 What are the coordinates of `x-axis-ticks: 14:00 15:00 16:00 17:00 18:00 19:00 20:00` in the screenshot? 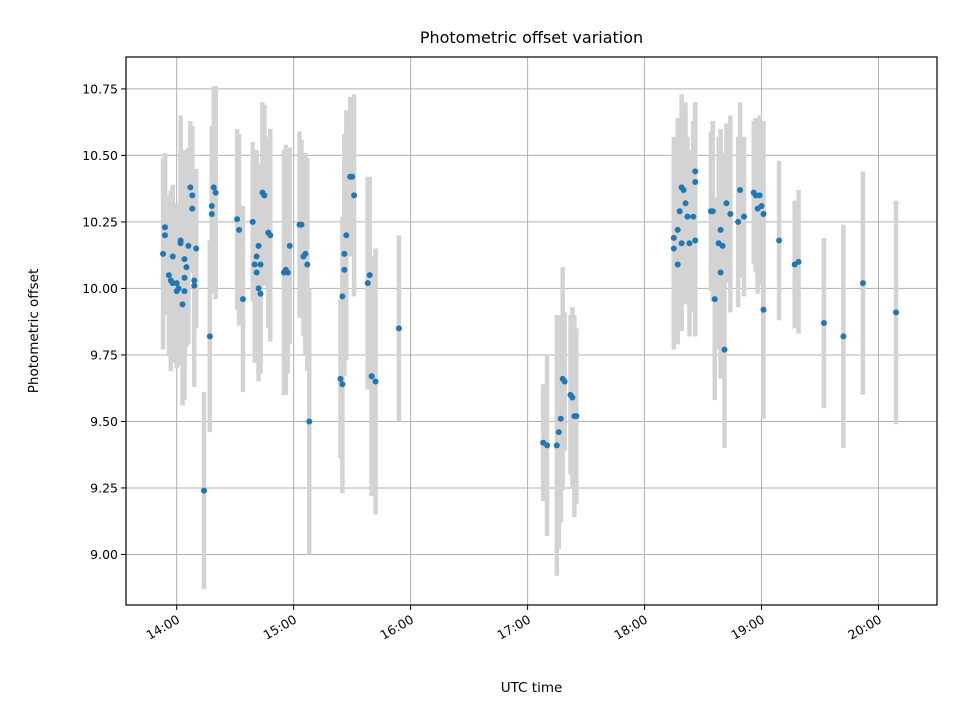 It's located at (513, 624).